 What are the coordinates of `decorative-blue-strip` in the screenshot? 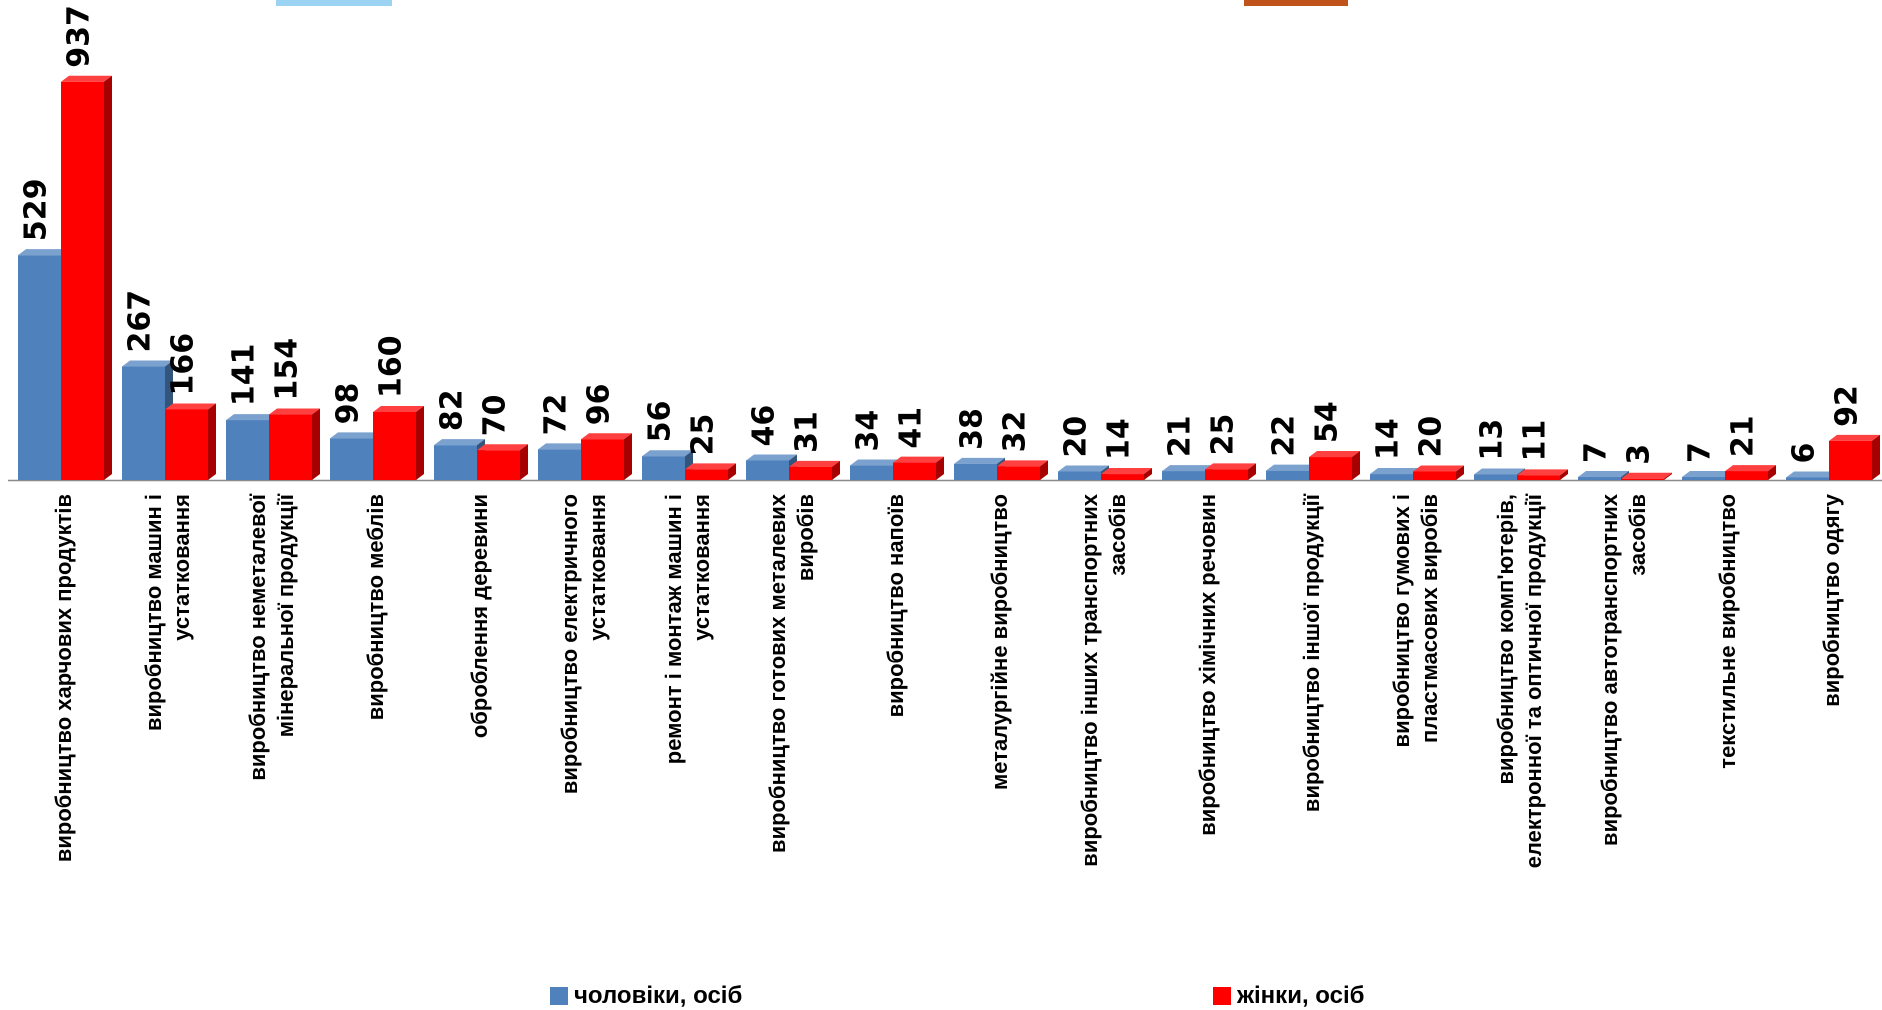 It's located at (334, 3).